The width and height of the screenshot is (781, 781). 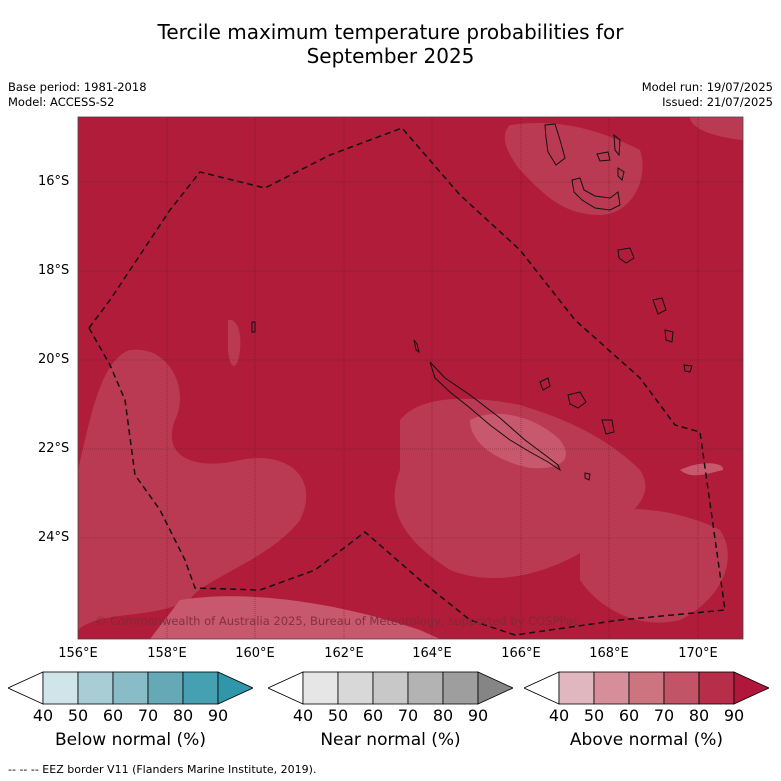 What do you see at coordinates (654, 566) in the screenshot?
I see `prob-patch-southeast` at bounding box center [654, 566].